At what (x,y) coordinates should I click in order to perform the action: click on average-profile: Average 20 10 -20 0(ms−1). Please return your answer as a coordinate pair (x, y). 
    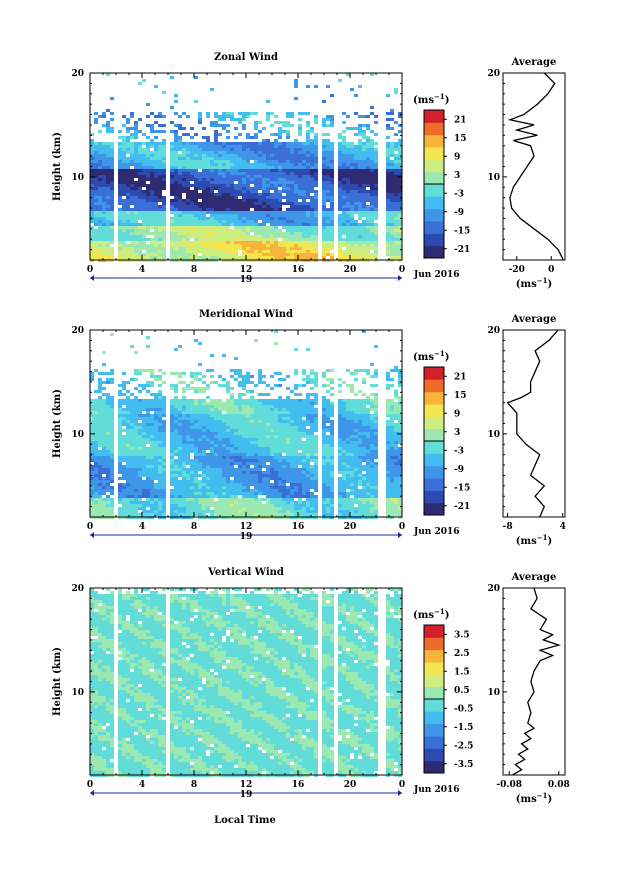
    Looking at the image, I should click on (526, 173).